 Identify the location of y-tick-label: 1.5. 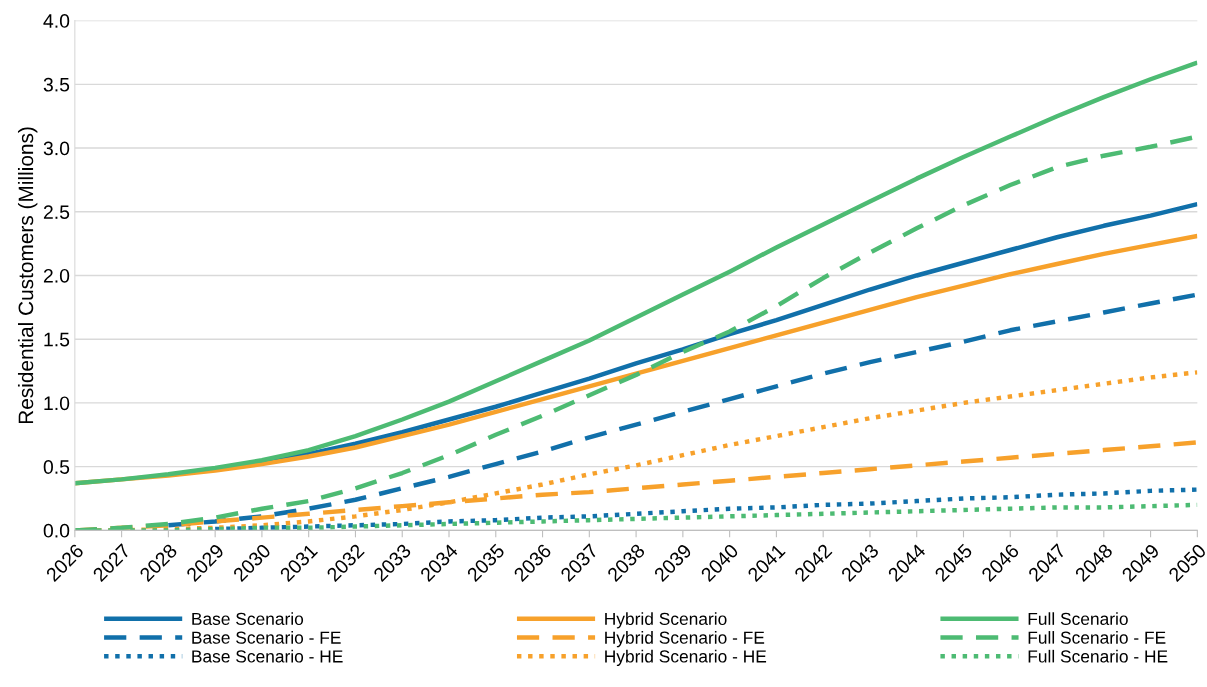
(57, 339).